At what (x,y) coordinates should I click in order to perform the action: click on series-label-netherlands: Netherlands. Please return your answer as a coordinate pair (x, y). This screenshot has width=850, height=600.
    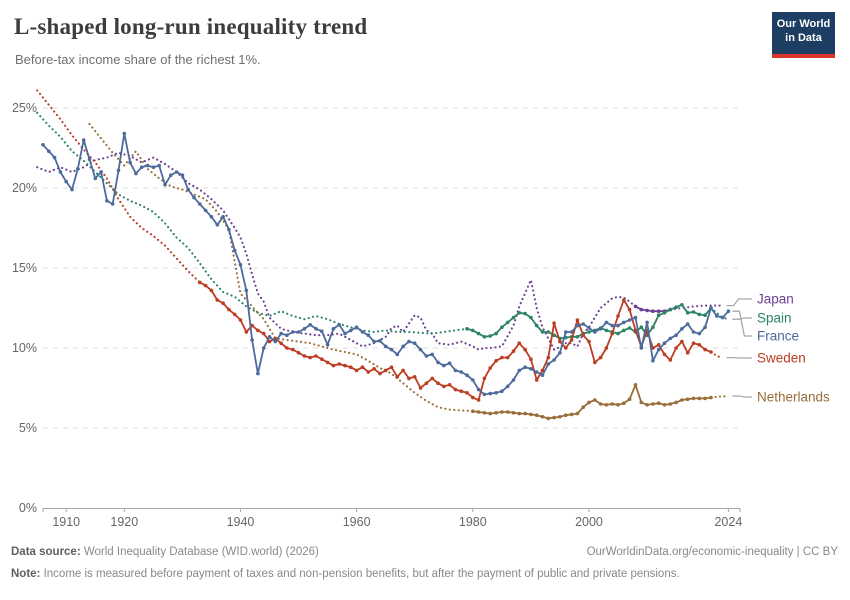
    Looking at the image, I should click on (793, 397).